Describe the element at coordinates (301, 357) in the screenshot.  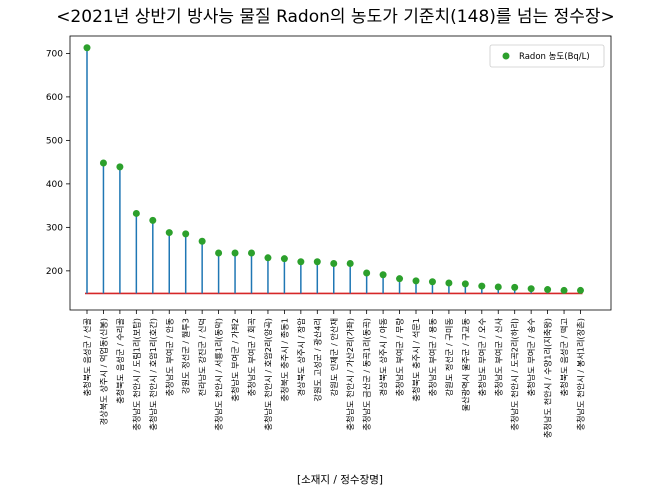
I see `x-tick-label: 경상북도 상주시 / 장암` at that location.